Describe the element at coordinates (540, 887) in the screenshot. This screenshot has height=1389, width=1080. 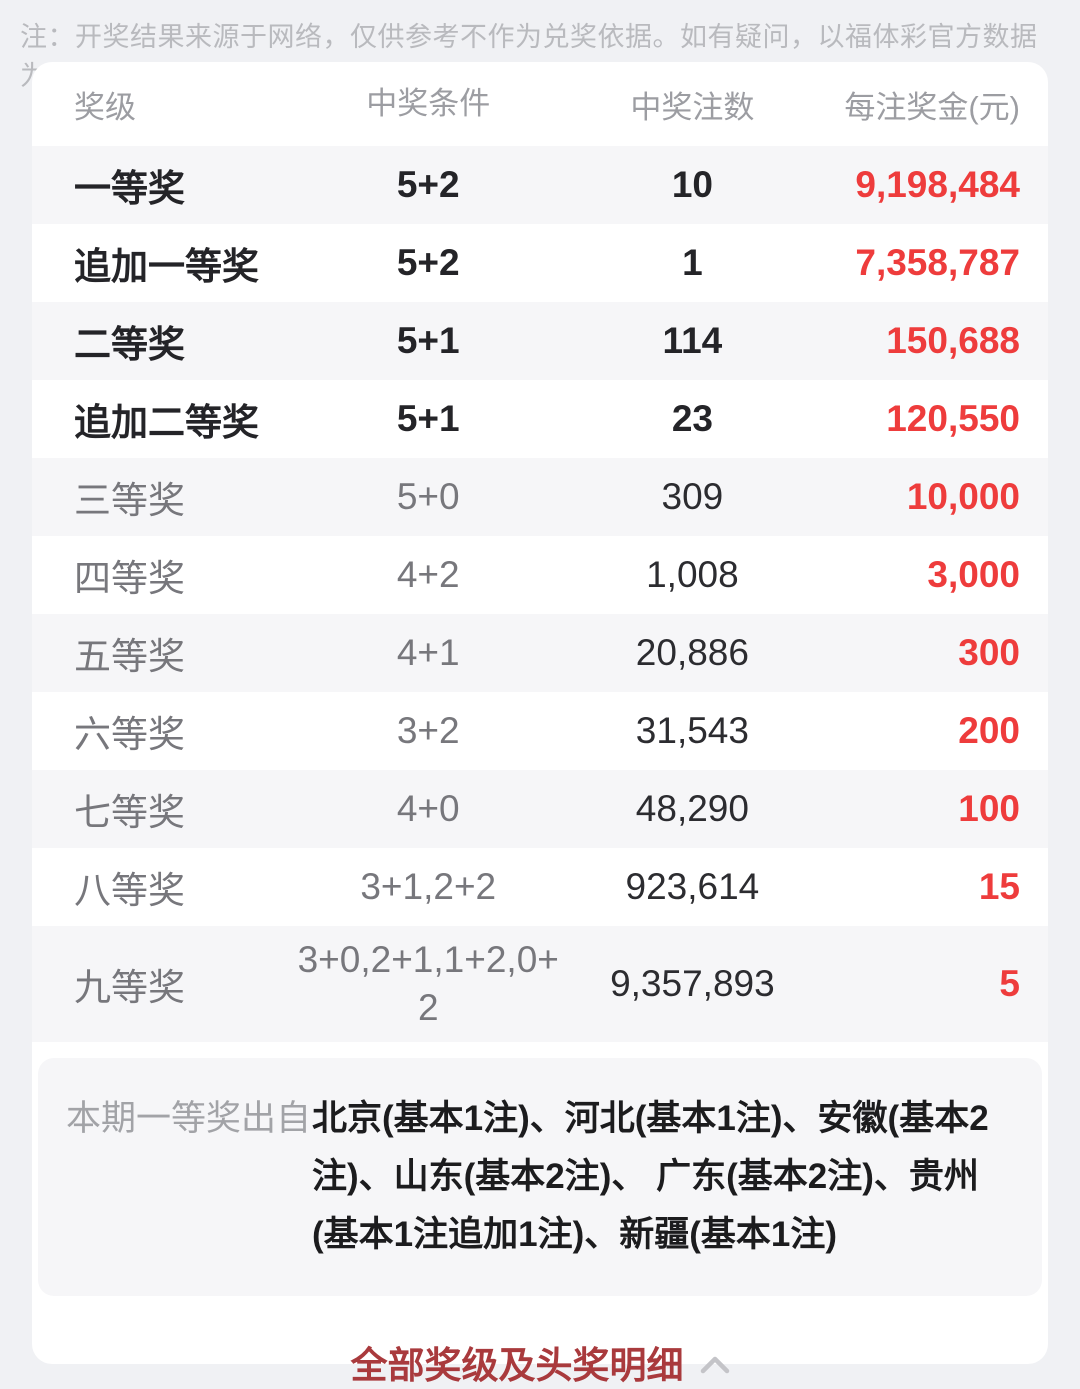
I see `table-row: 八等奖 3+1,2+2 923,614 15` at that location.